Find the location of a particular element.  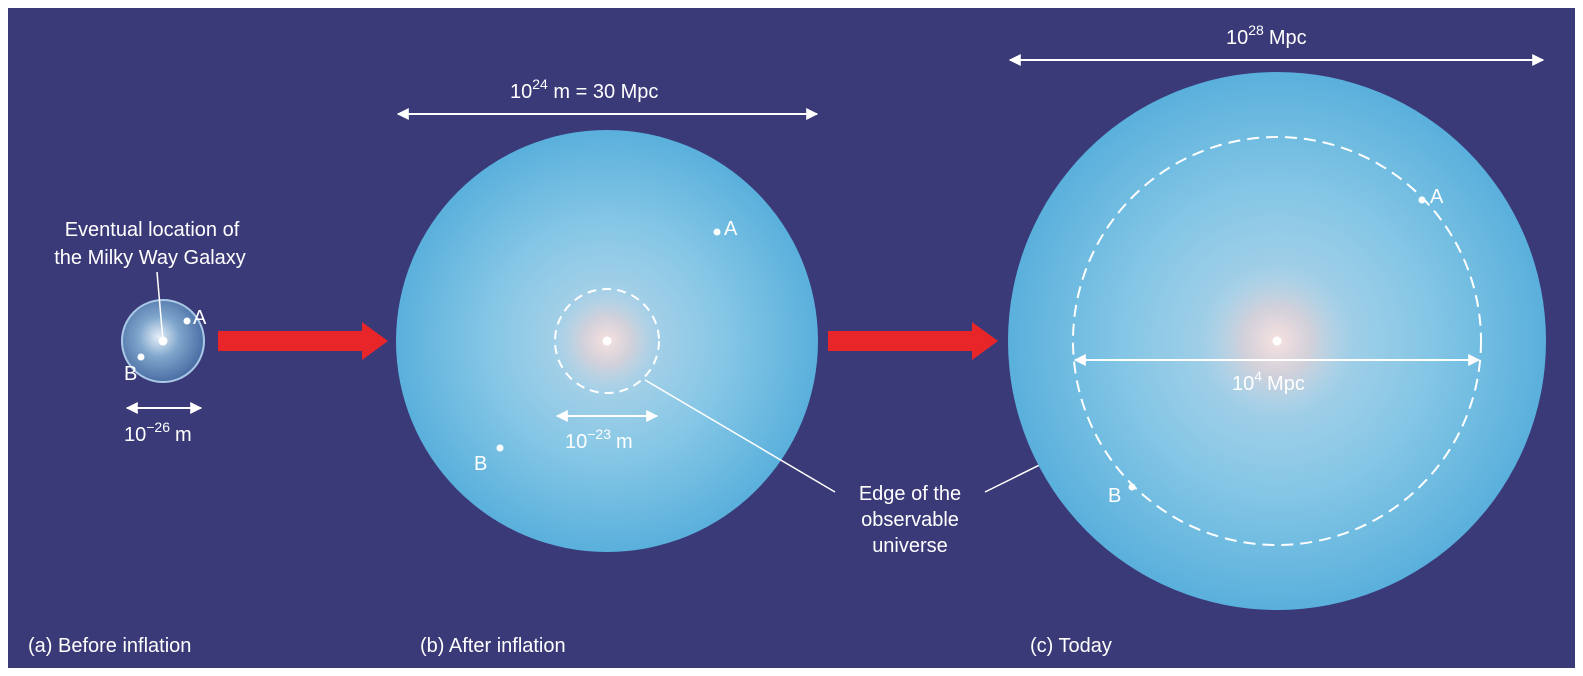

edge-label-line1: Edge of the is located at coordinates (910, 494).